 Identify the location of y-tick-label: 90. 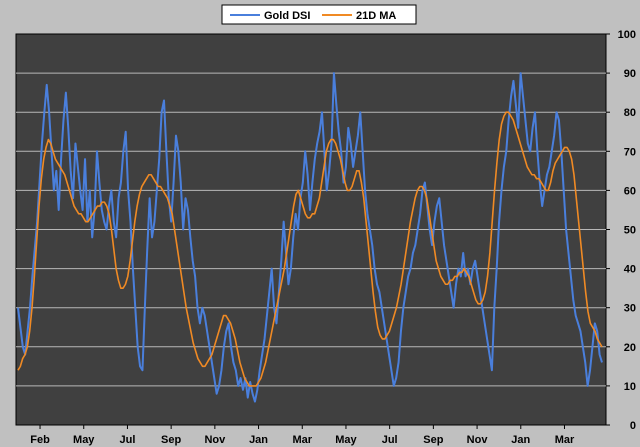
(630, 74).